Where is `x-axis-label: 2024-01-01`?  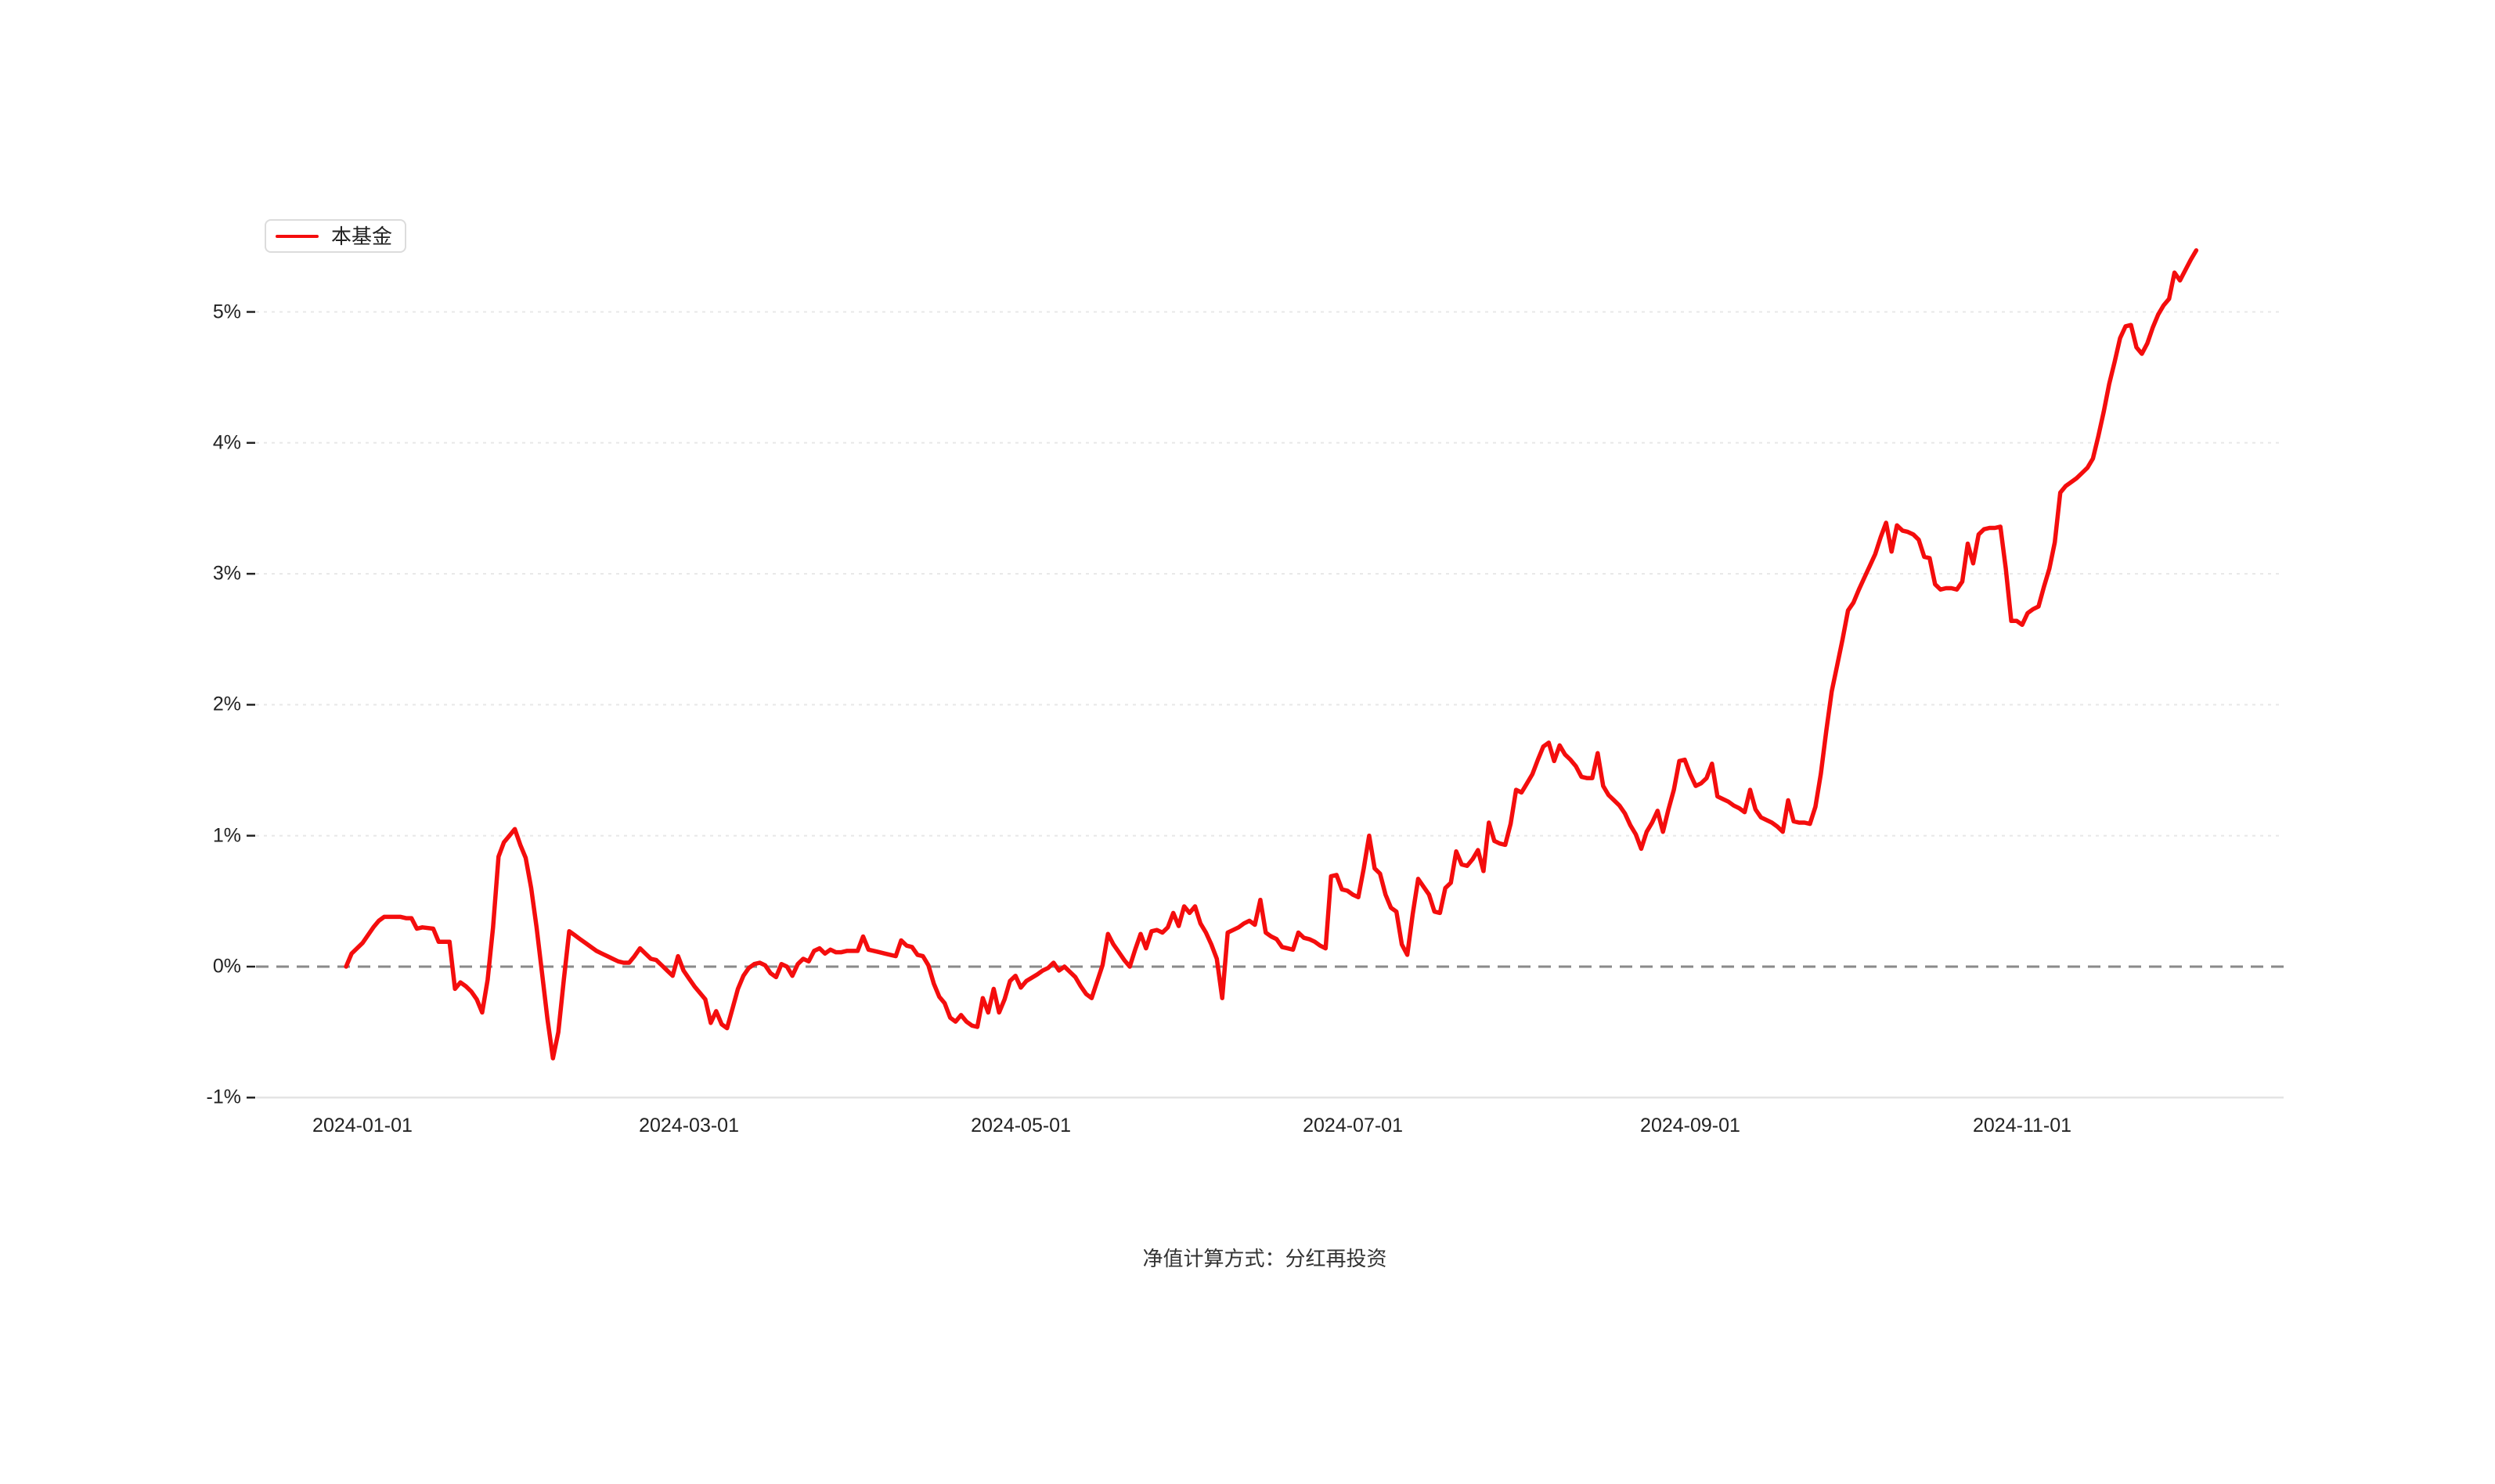 x-axis-label: 2024-01-01 is located at coordinates (363, 1125).